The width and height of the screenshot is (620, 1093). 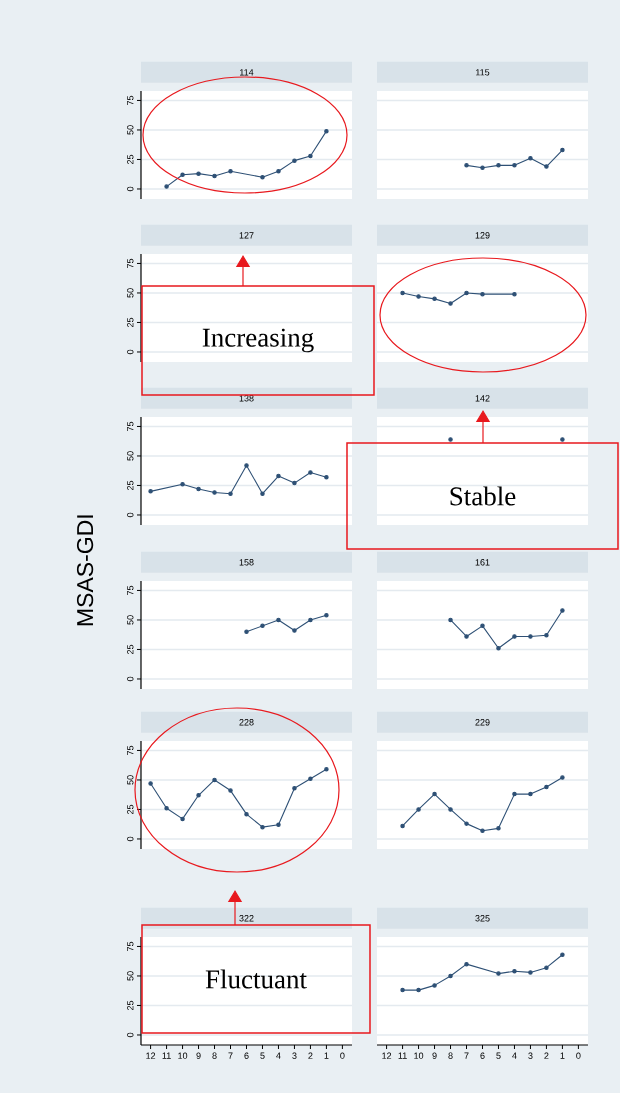 What do you see at coordinates (246, 235) in the screenshot?
I see `chart-title: 127` at bounding box center [246, 235].